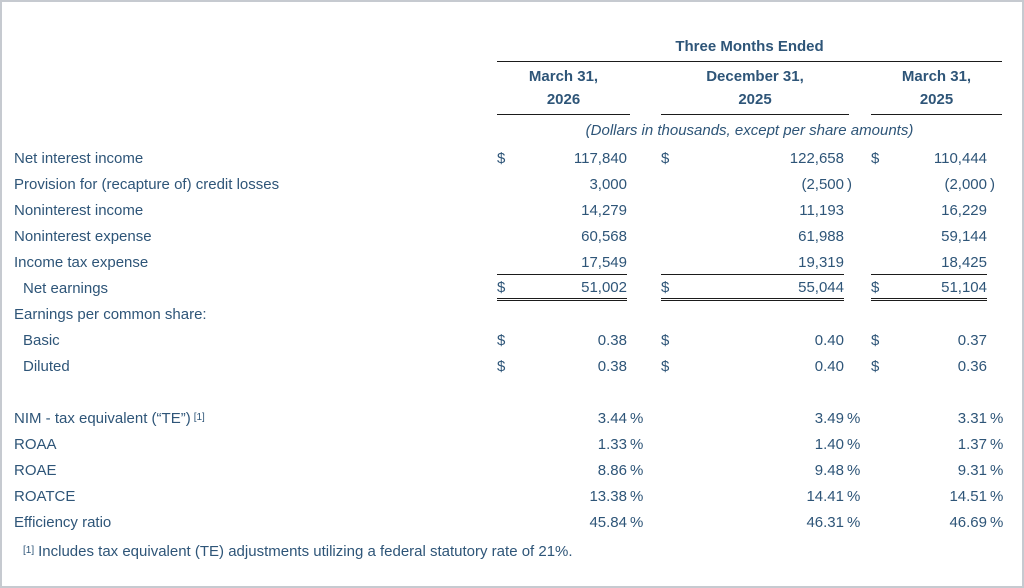 This screenshot has height=588, width=1024. I want to click on value-dec-2025: $55,044, so click(752, 288).